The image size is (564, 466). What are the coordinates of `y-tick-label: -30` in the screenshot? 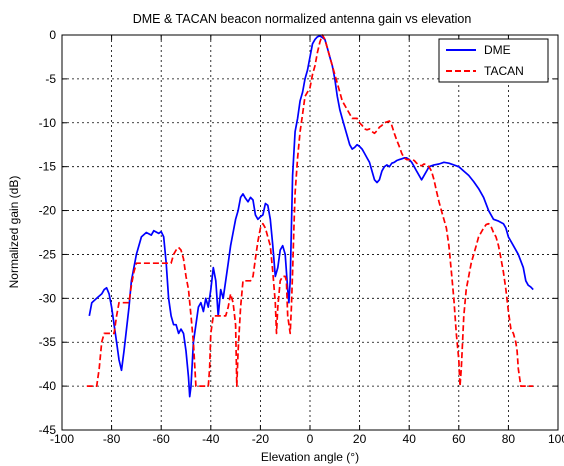 It's located at (48, 298).